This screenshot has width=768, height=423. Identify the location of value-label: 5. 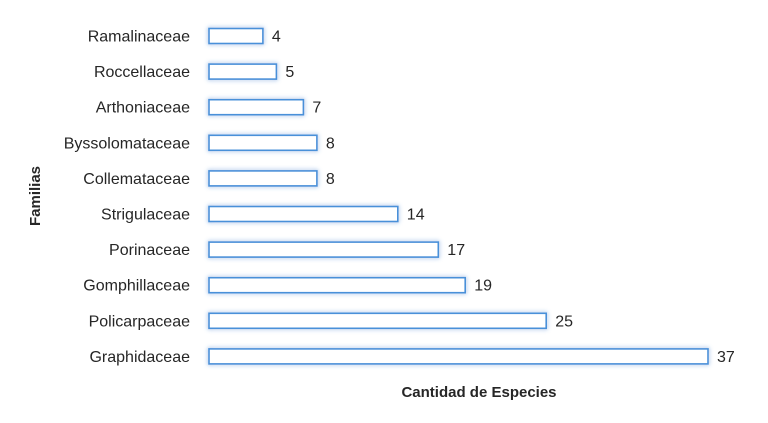
(289, 72).